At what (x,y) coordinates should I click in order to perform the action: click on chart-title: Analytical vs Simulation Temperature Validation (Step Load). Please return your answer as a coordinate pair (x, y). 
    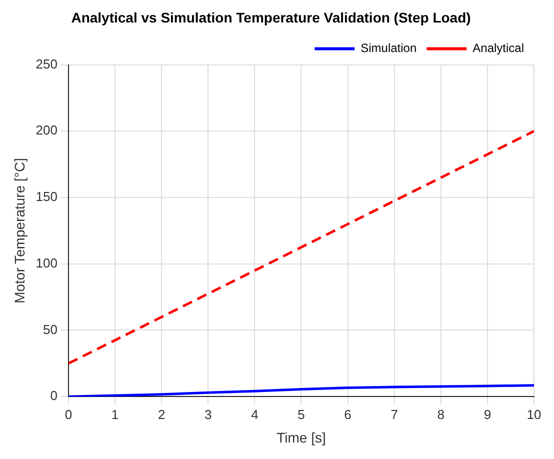
    Looking at the image, I should click on (271, 17).